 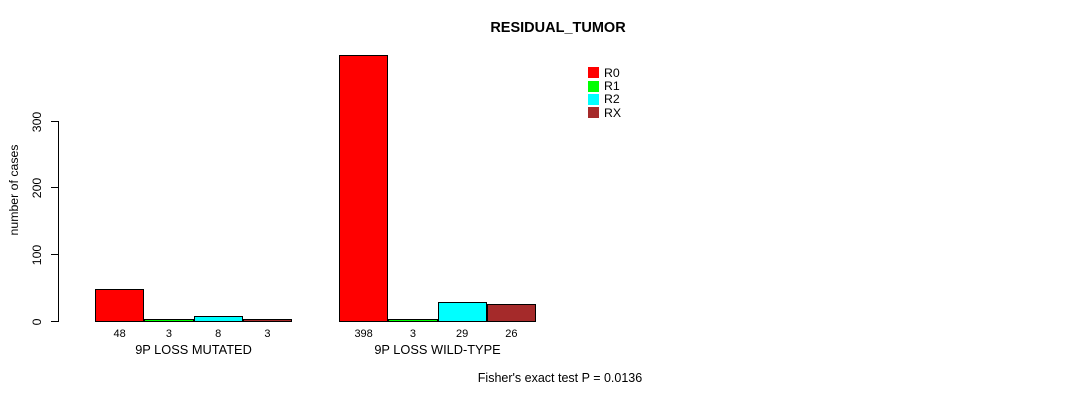 I want to click on bar-value-label: 26, so click(x=511, y=334).